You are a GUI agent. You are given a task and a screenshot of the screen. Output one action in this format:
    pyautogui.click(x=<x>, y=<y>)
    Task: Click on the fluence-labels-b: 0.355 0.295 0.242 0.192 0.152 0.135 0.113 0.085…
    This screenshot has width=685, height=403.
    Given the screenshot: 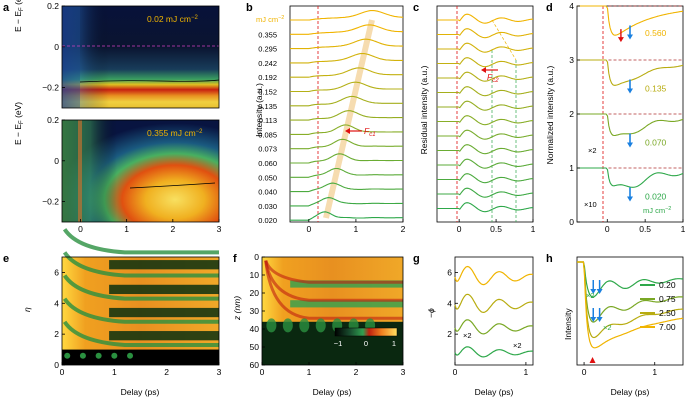 What is the action you would take?
    pyautogui.click(x=267, y=127)
    